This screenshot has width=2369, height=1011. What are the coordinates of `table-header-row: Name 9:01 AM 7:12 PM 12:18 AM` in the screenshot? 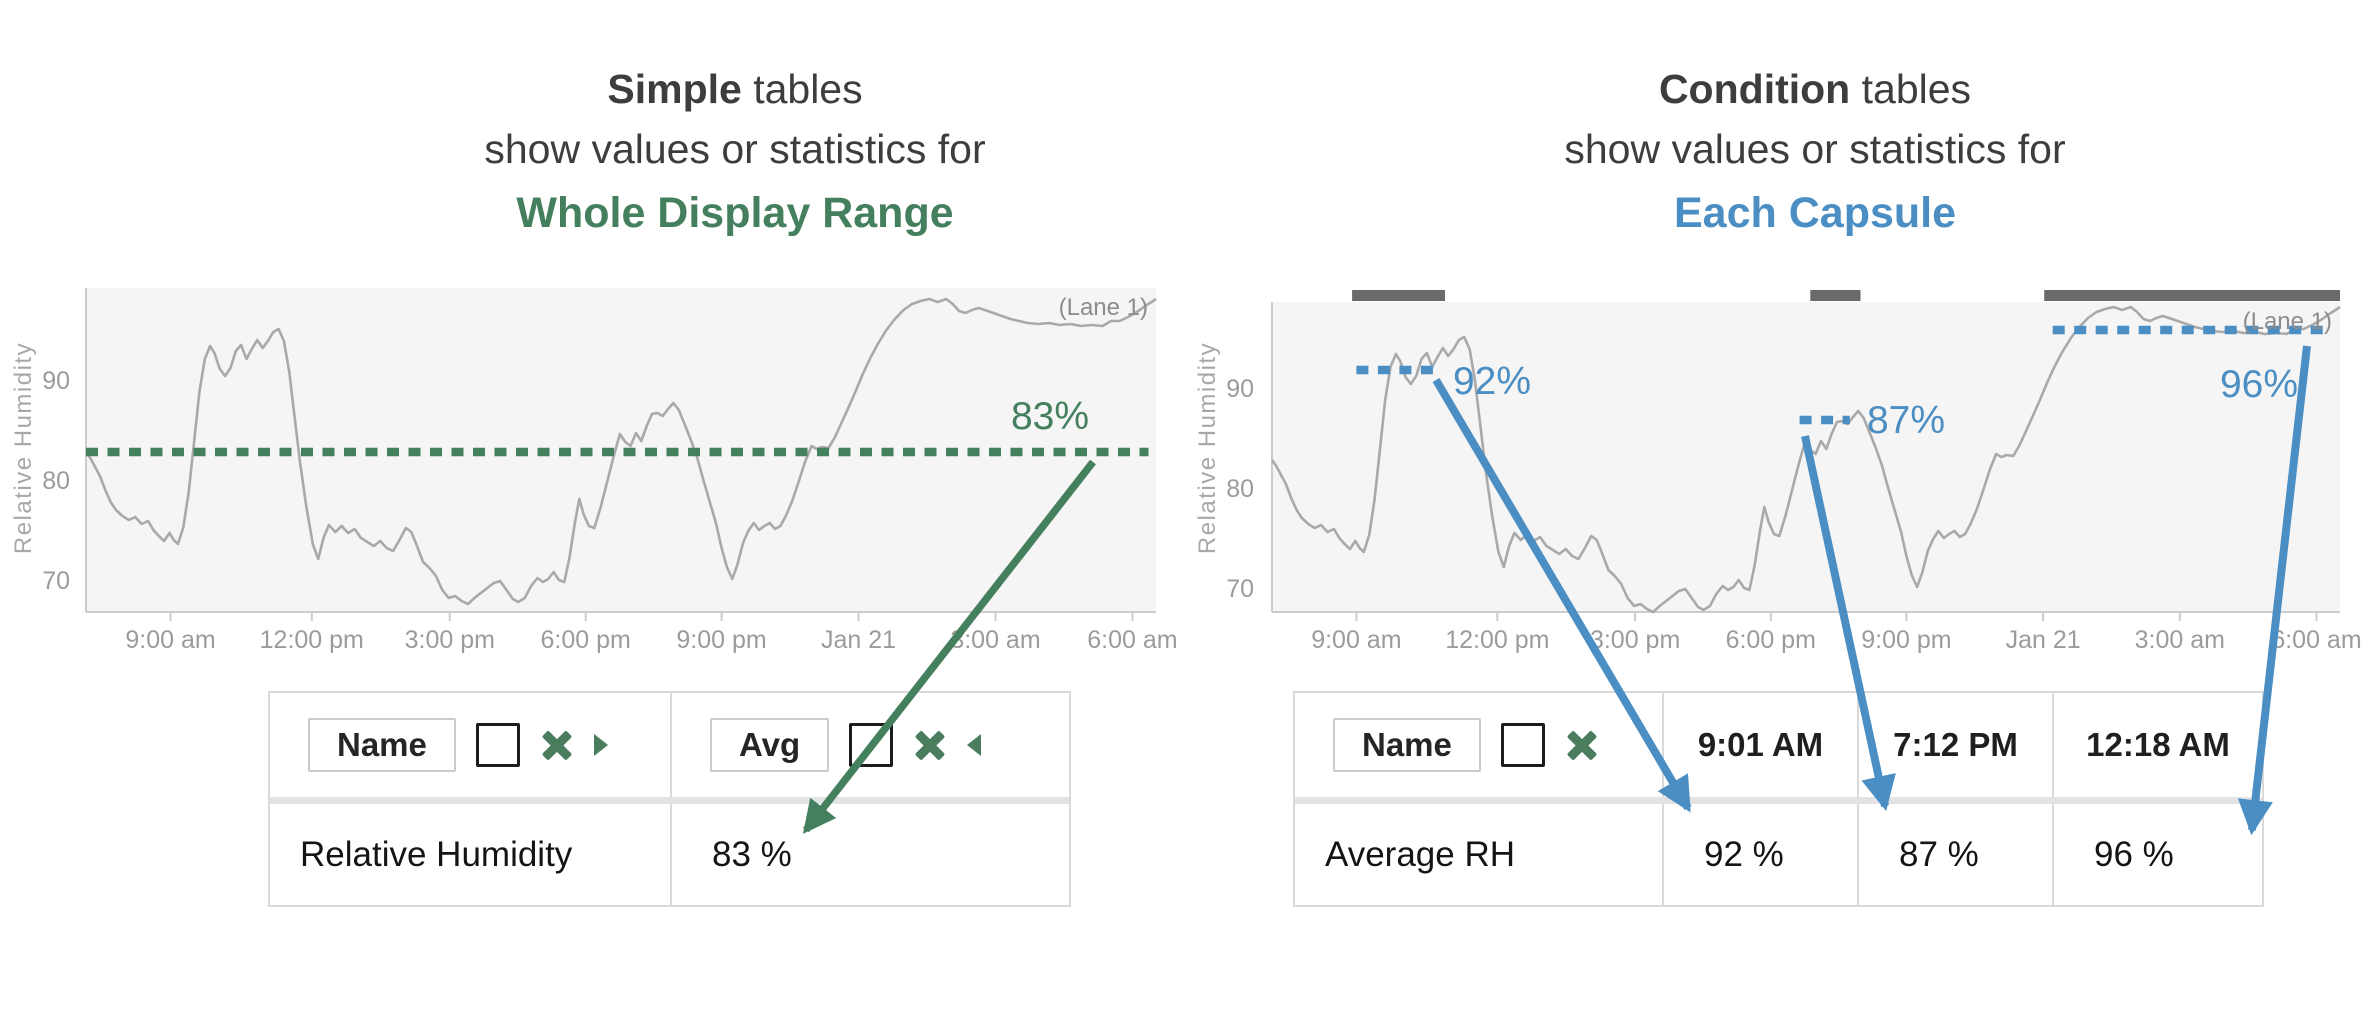 It's located at (1778, 745).